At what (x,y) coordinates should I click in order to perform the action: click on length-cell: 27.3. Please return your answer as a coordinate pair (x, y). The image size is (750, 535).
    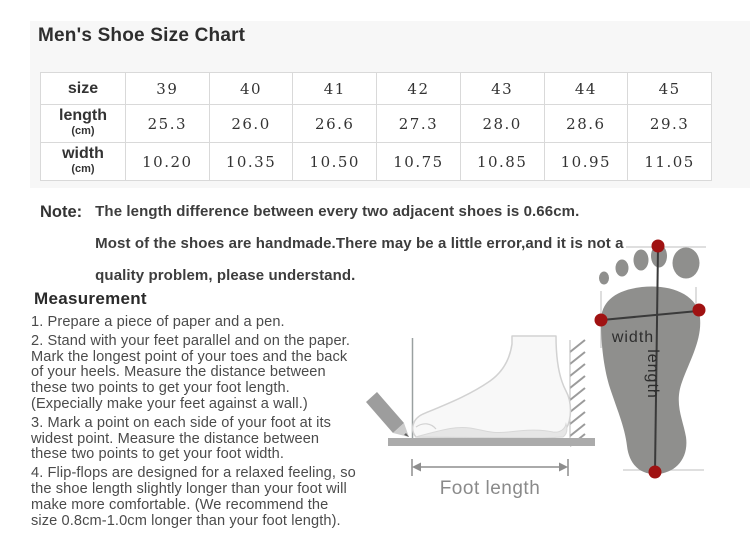
    Looking at the image, I should click on (418, 123).